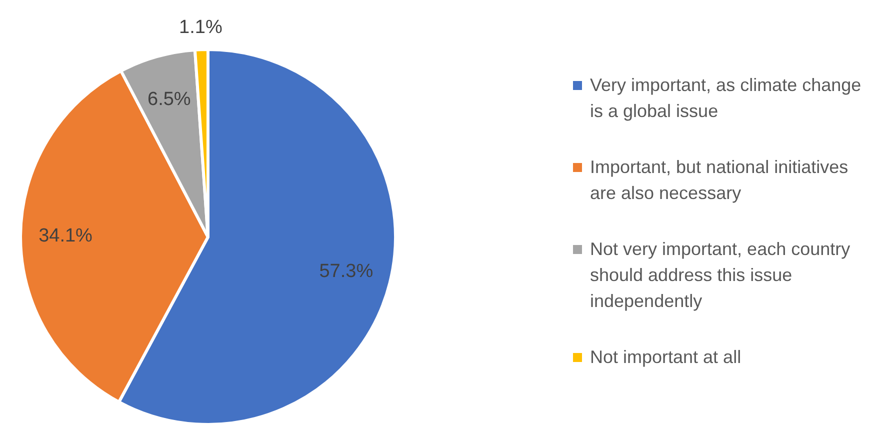  What do you see at coordinates (666, 357) in the screenshot?
I see `legend-label: Not important at all` at bounding box center [666, 357].